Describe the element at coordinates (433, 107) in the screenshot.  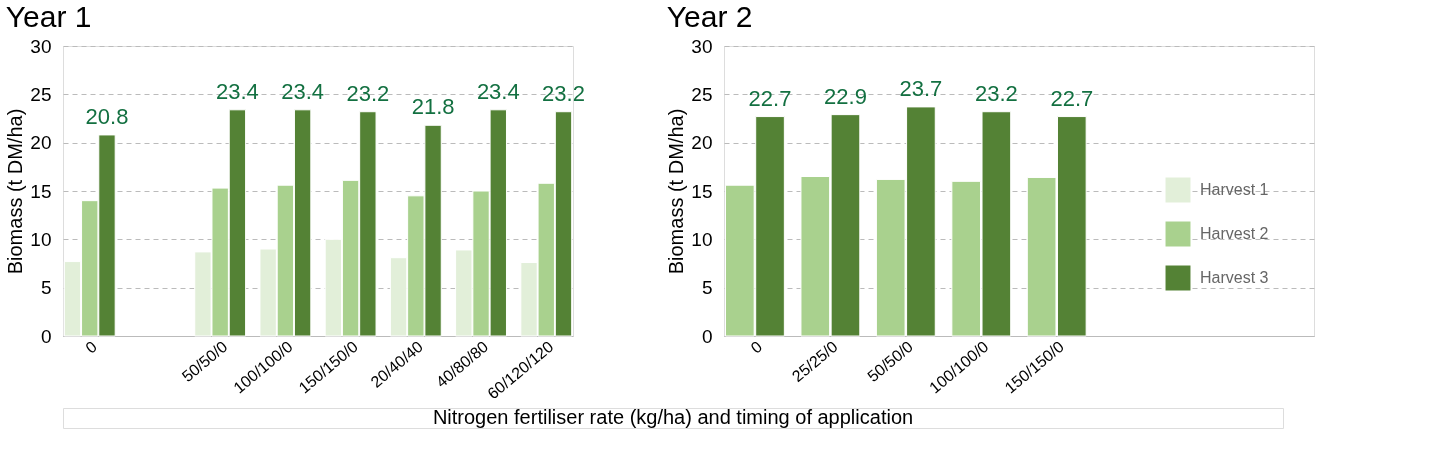
I see `data-label: 21.8` at that location.